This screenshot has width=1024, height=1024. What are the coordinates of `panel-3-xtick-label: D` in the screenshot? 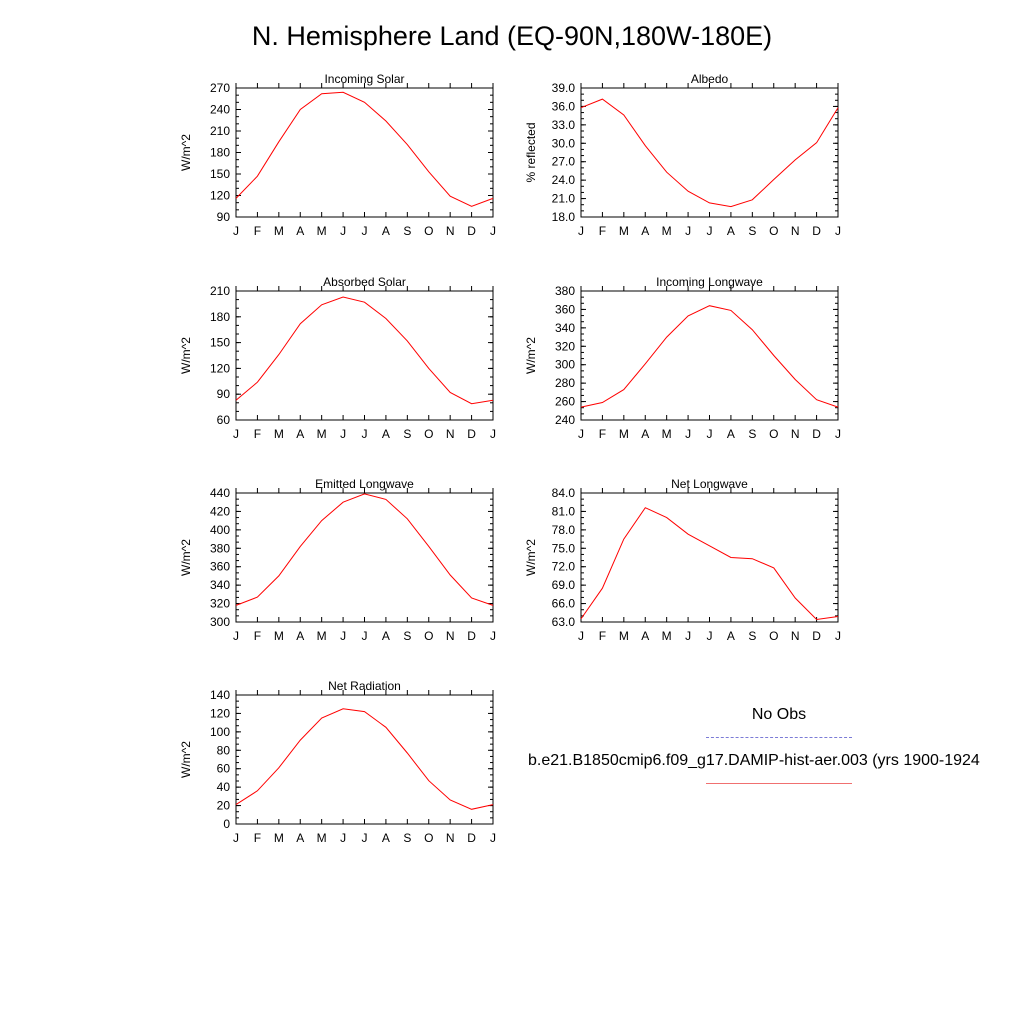 It's located at (471, 434).